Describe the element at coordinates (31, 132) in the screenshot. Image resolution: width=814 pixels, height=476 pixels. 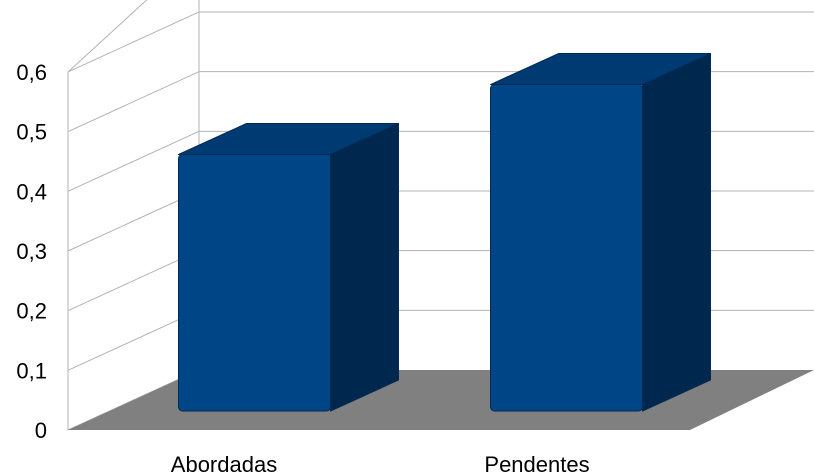
I see `y-tick-label: 0,5` at that location.